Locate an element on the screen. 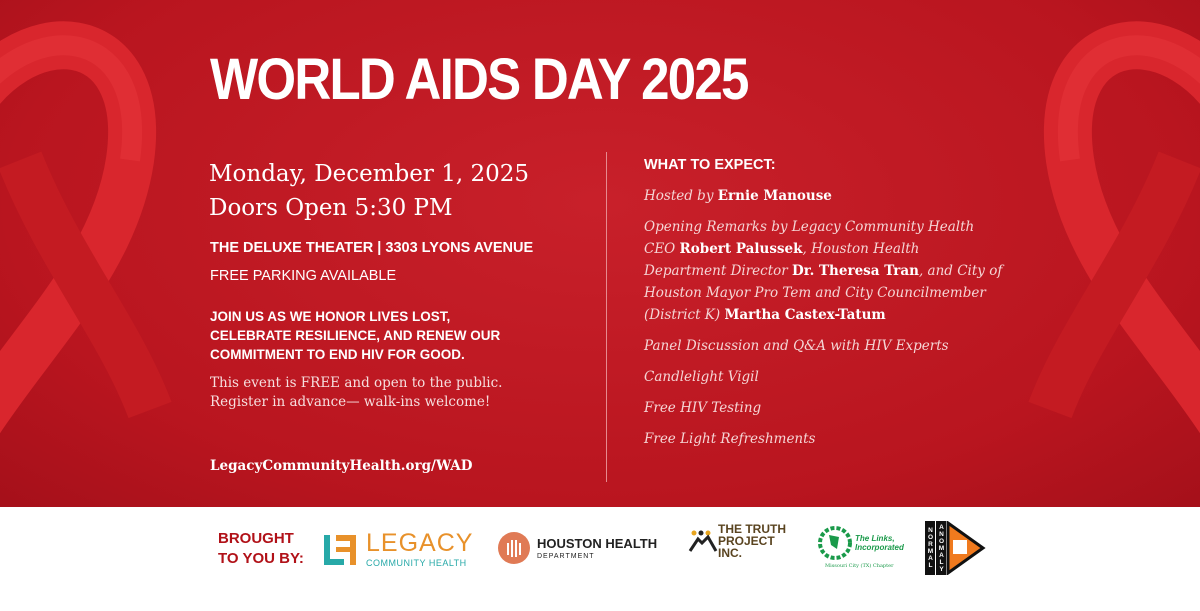 The image size is (1200, 611). join-line: JOIN US AS WE HONOR LIVES LOST, is located at coordinates (330, 316).